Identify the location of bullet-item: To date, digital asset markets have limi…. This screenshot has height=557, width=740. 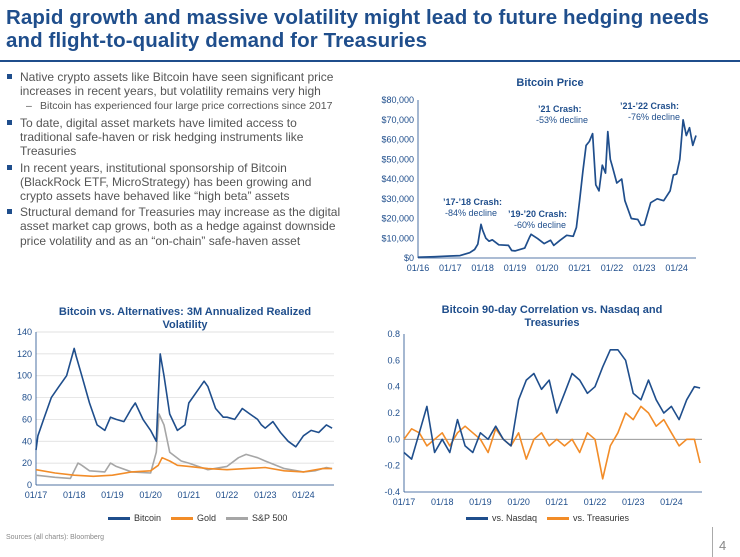
(176, 137).